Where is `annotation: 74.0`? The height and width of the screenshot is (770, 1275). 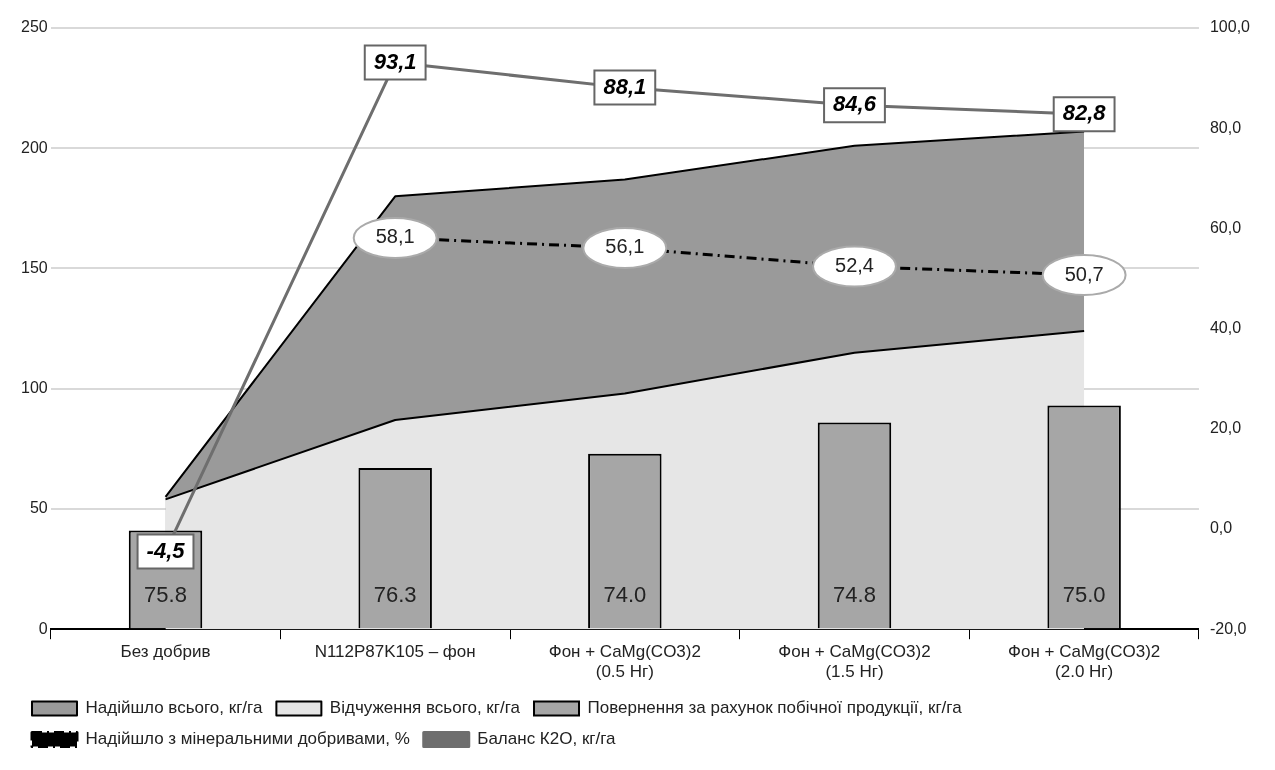
annotation: 74.0 is located at coordinates (625, 595).